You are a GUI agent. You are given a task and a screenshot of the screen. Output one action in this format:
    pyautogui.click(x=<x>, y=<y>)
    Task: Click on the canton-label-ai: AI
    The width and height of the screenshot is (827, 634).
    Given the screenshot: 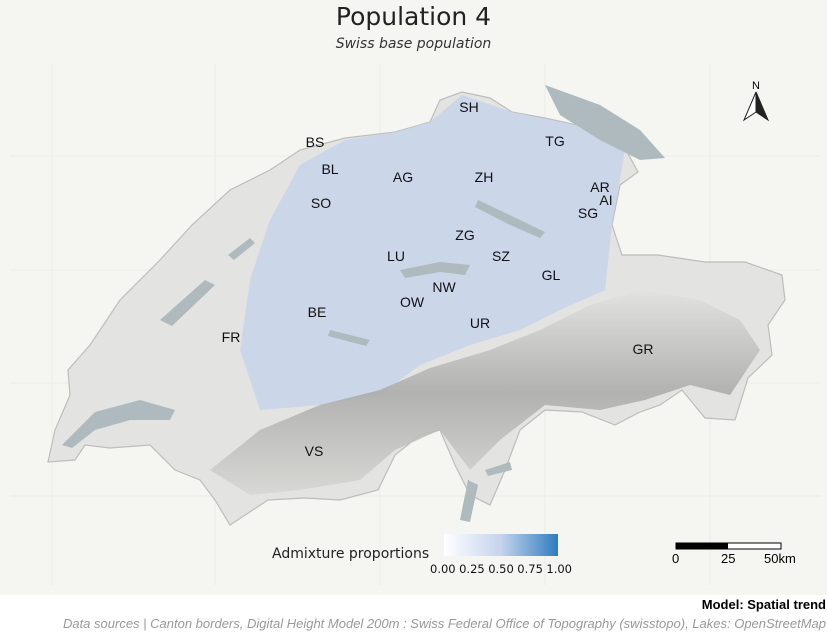 What is the action you would take?
    pyautogui.click(x=605, y=200)
    